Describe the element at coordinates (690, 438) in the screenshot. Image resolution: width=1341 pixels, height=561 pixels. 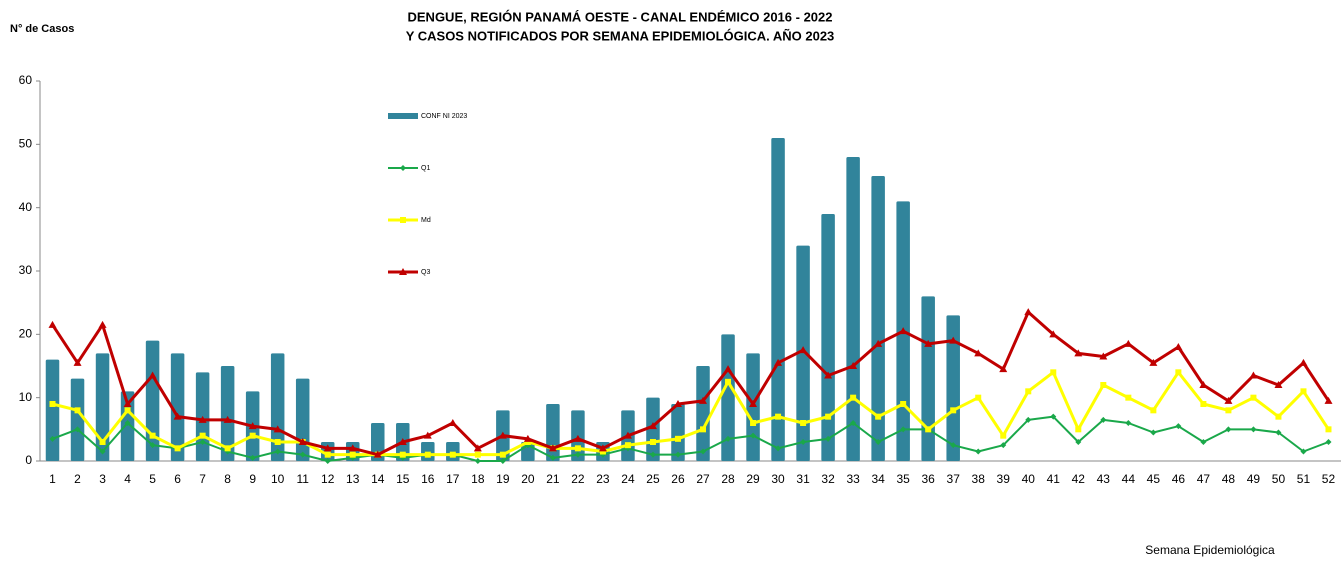
I see `line` at that location.